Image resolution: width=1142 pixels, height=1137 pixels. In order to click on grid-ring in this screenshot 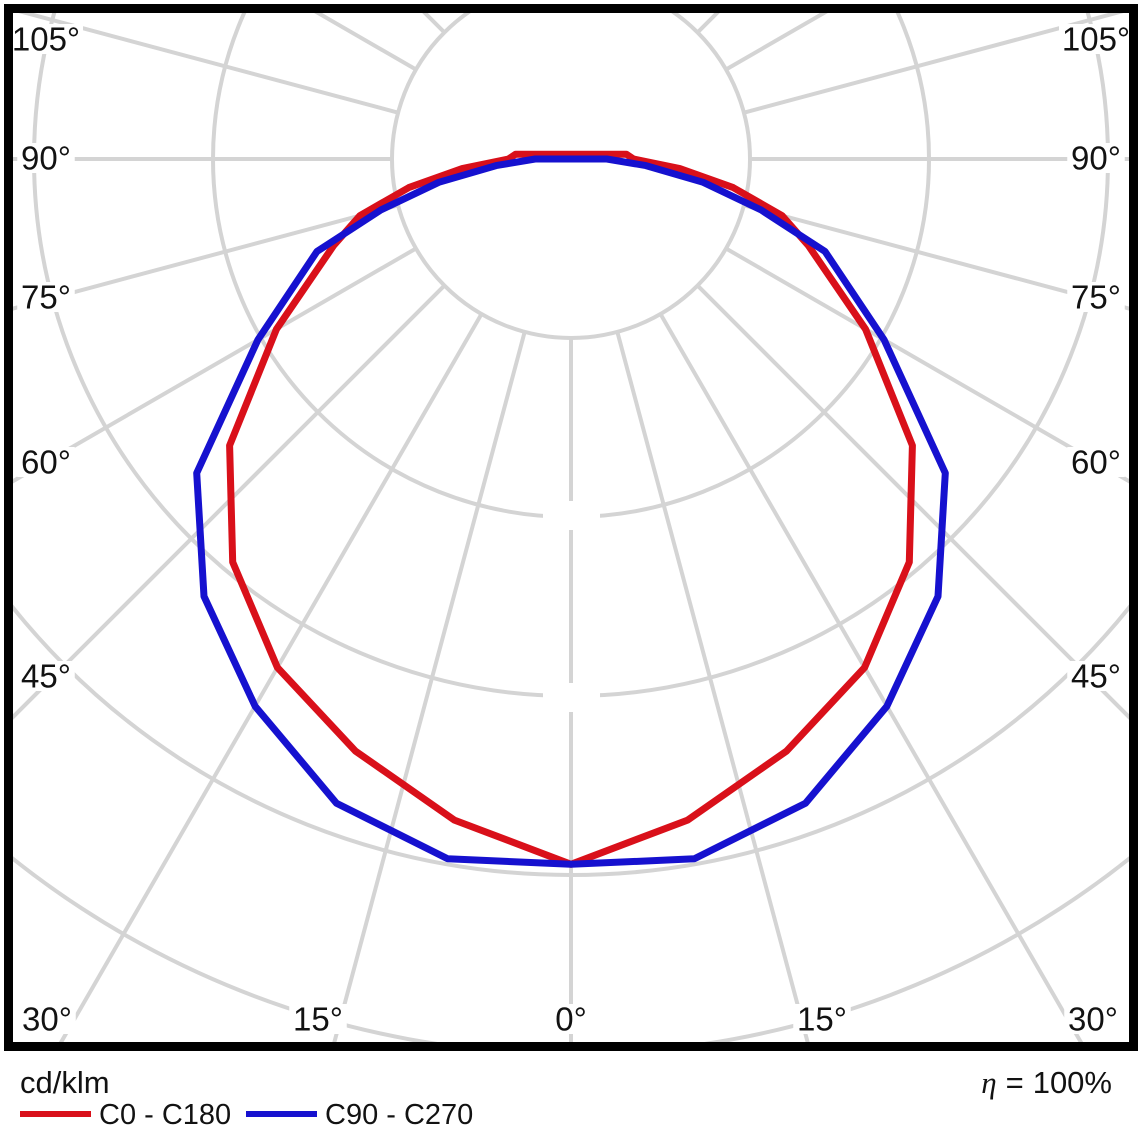, I will do `click(571, 169)`.